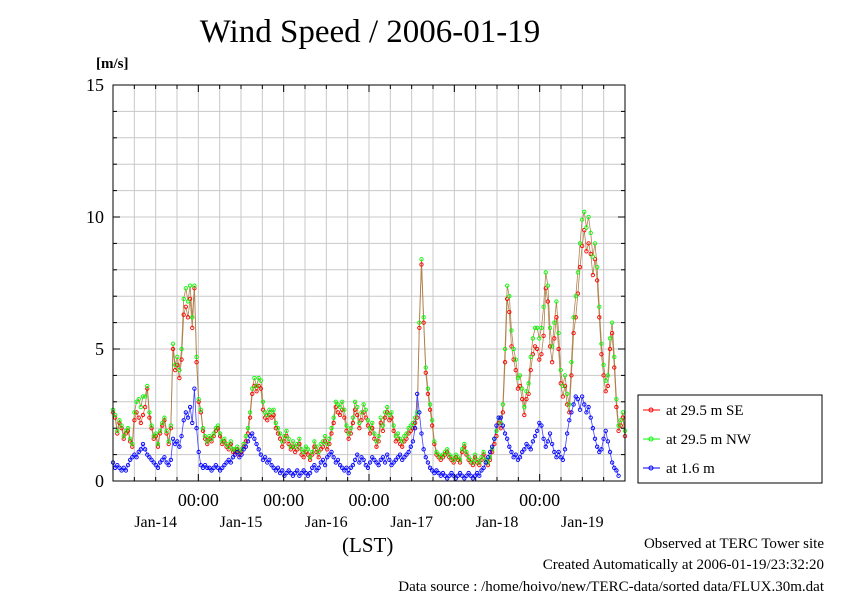 Image resolution: width=842 pixels, height=596 pixels. Describe the element at coordinates (411, 522) in the screenshot. I see `x-day-label: Jan-17` at that location.